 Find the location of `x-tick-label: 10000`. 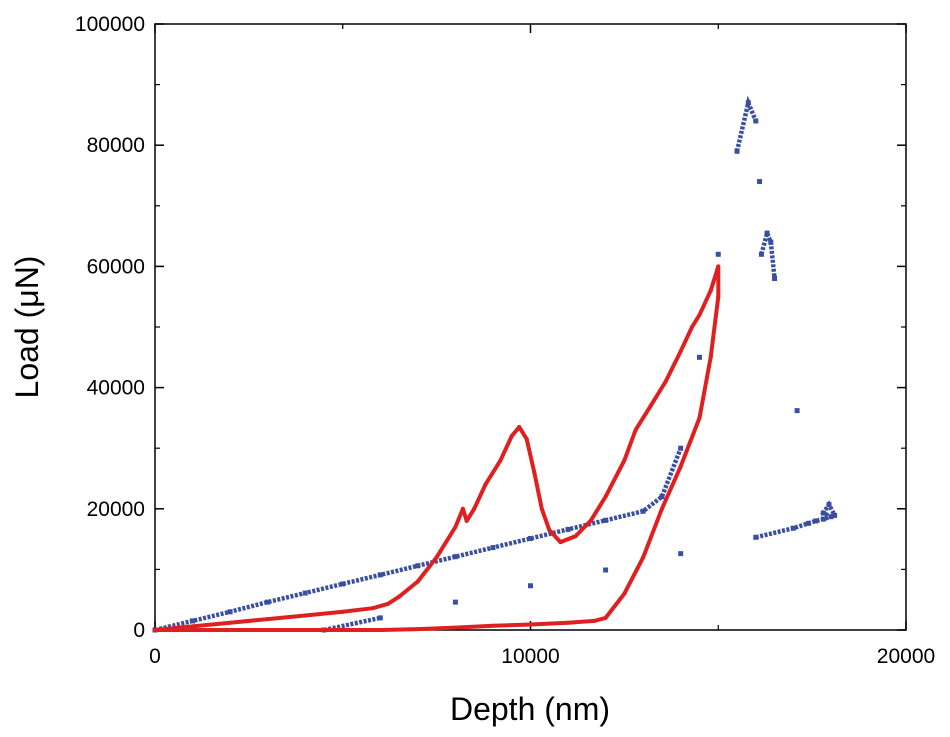

x-tick-label: 10000 is located at coordinates (530, 656).